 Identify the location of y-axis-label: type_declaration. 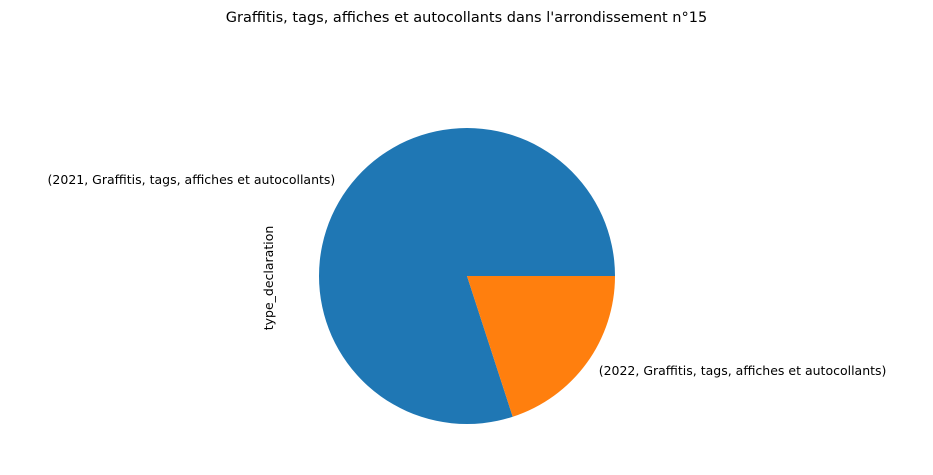
(268, 278).